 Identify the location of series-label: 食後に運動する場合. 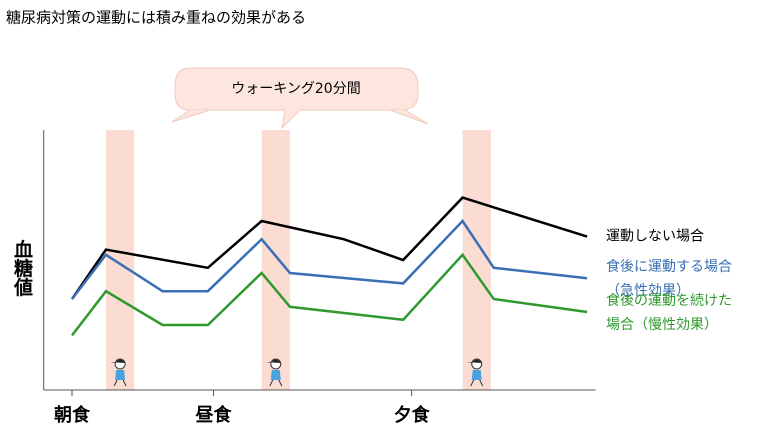
(669, 266).